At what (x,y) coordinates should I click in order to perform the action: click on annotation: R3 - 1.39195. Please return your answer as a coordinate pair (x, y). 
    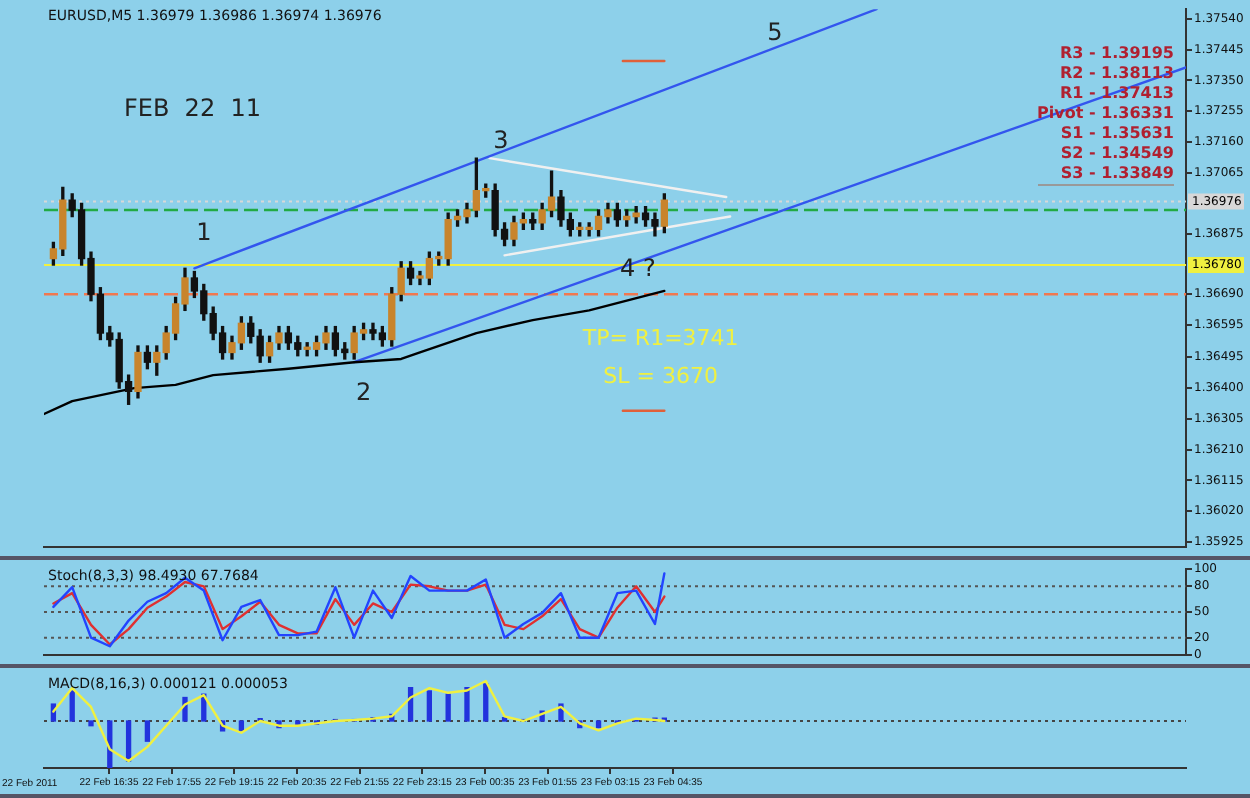
    Looking at the image, I should click on (1115, 54).